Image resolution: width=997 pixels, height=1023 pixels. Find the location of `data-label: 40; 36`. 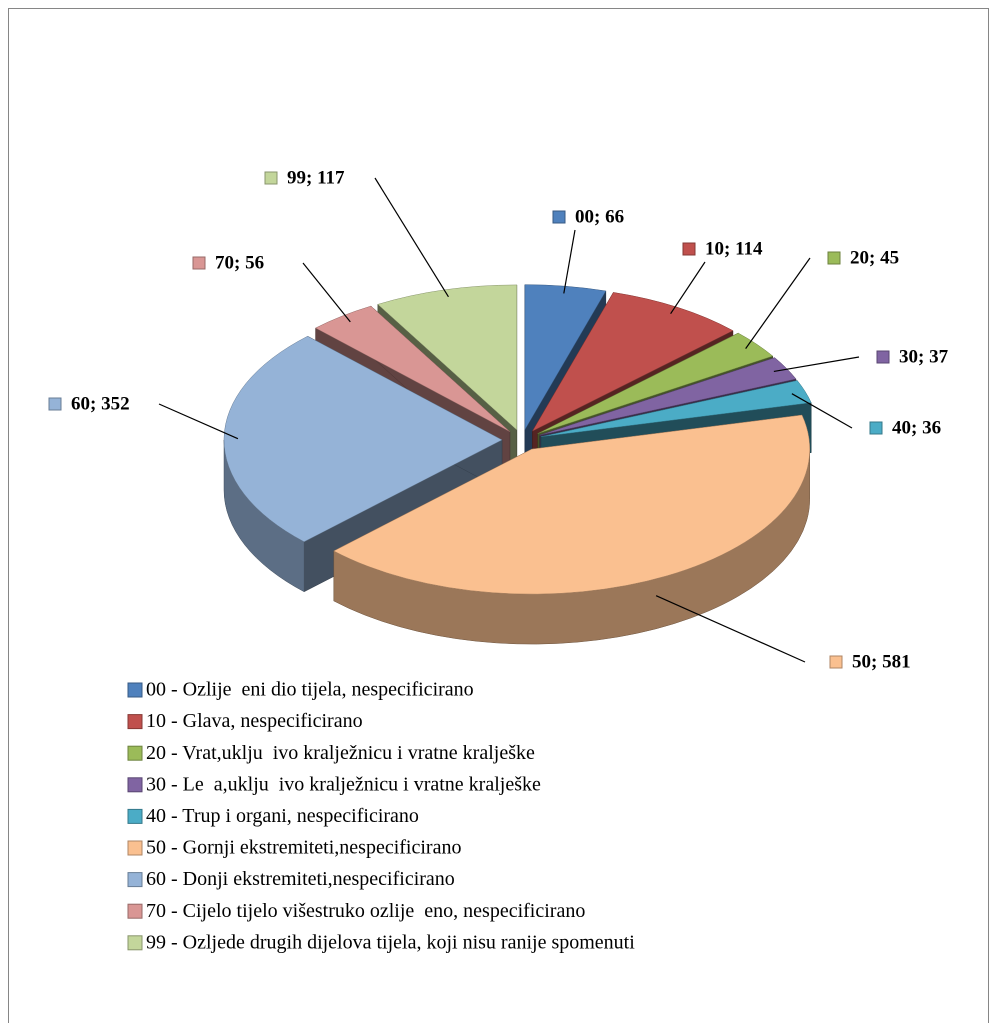

data-label: 40; 36 is located at coordinates (916, 427).